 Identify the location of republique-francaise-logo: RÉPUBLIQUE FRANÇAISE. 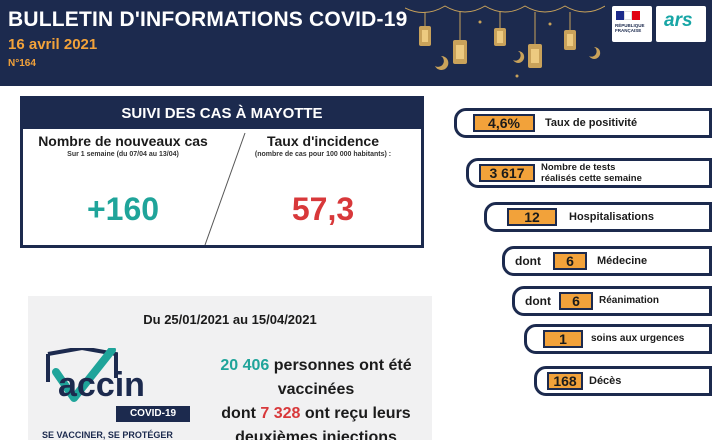
(632, 24).